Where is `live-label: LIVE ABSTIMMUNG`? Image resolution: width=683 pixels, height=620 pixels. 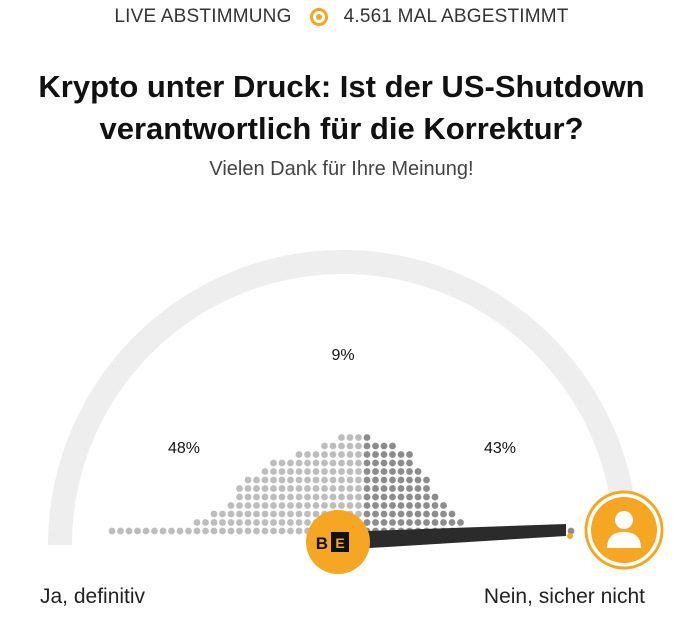 live-label: LIVE ABSTIMMUNG is located at coordinates (203, 16).